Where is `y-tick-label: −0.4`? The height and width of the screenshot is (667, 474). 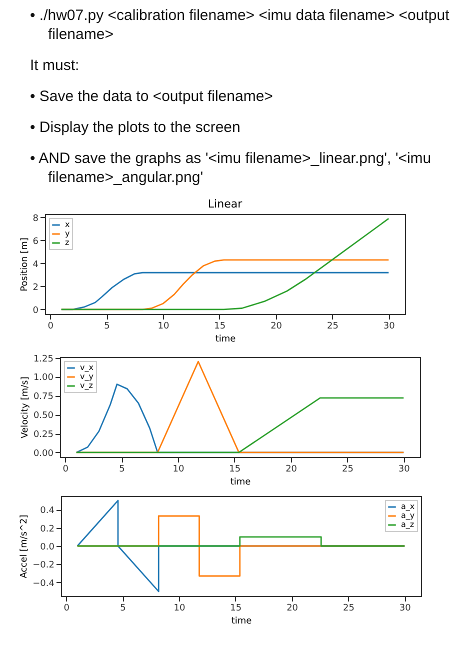
y-tick-label: −0.4 is located at coordinates (43, 583).